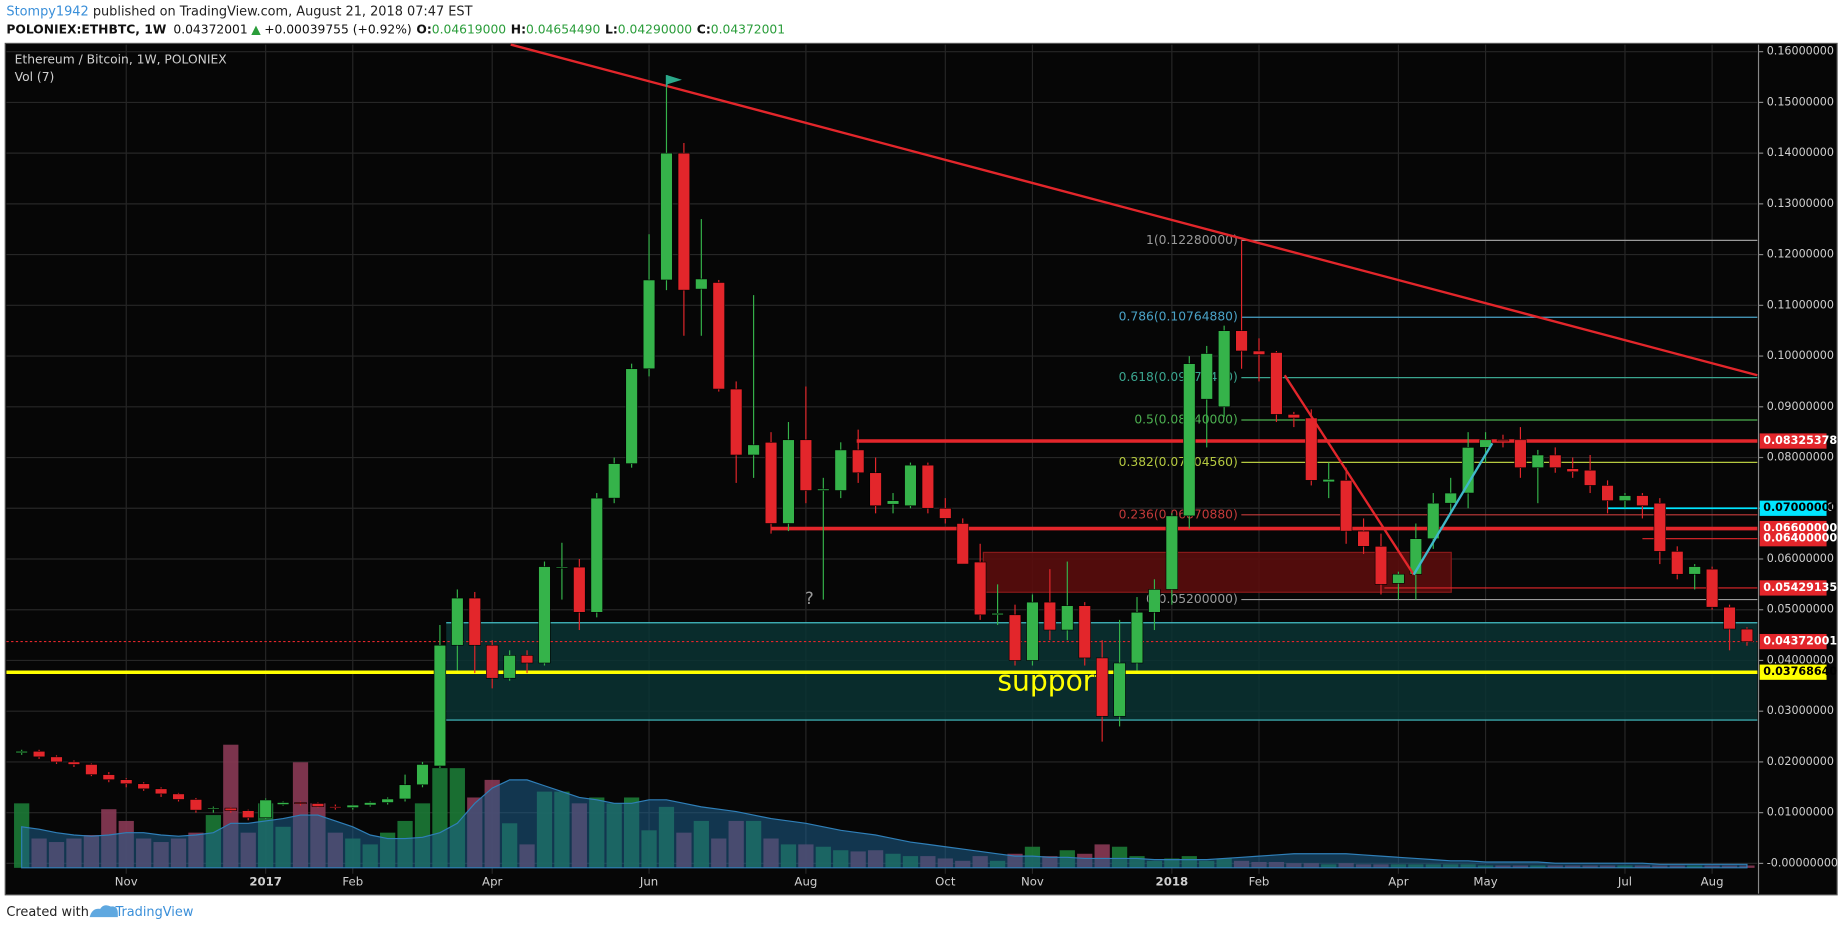 The image size is (1840, 930). Describe the element at coordinates (47, 11) in the screenshot. I see `author: Stompy1942` at that location.